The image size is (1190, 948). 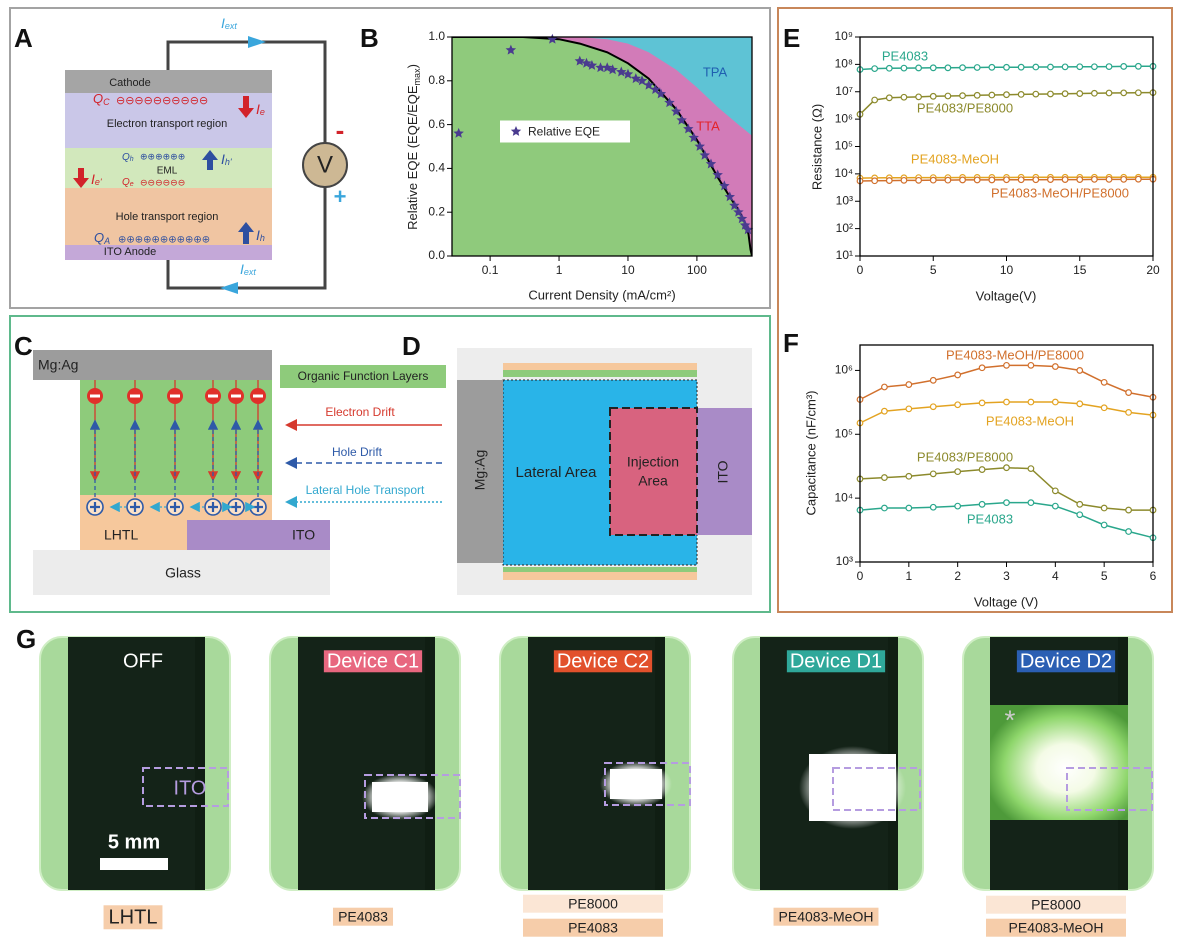 What do you see at coordinates (564, 132) in the screenshot?
I see `legend-label: Relative EQE` at bounding box center [564, 132].